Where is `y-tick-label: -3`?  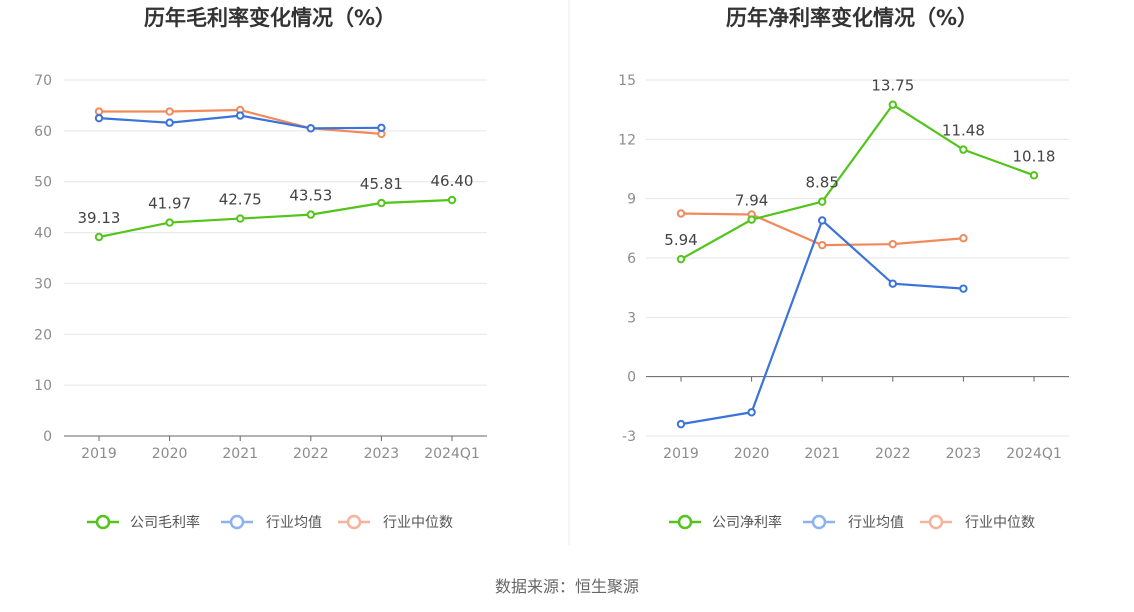 y-tick-label: -3 is located at coordinates (629, 437).